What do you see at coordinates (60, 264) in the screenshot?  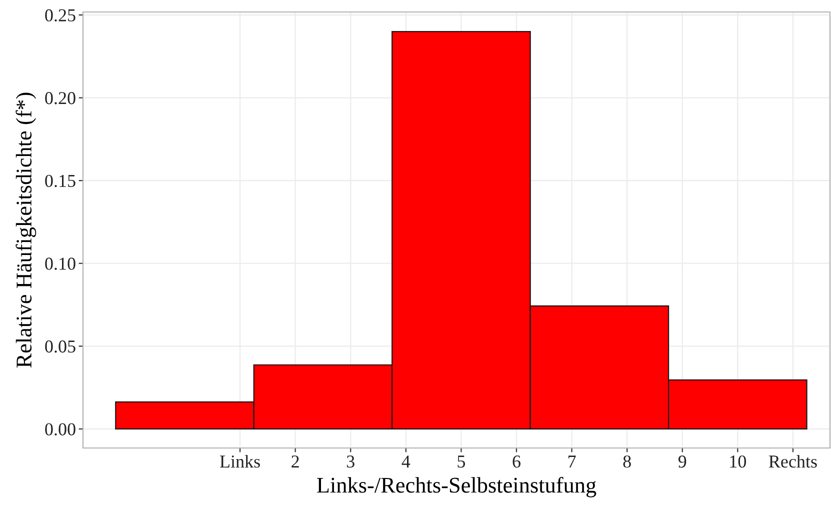 I see `y-tick-label: 0.10` at bounding box center [60, 264].